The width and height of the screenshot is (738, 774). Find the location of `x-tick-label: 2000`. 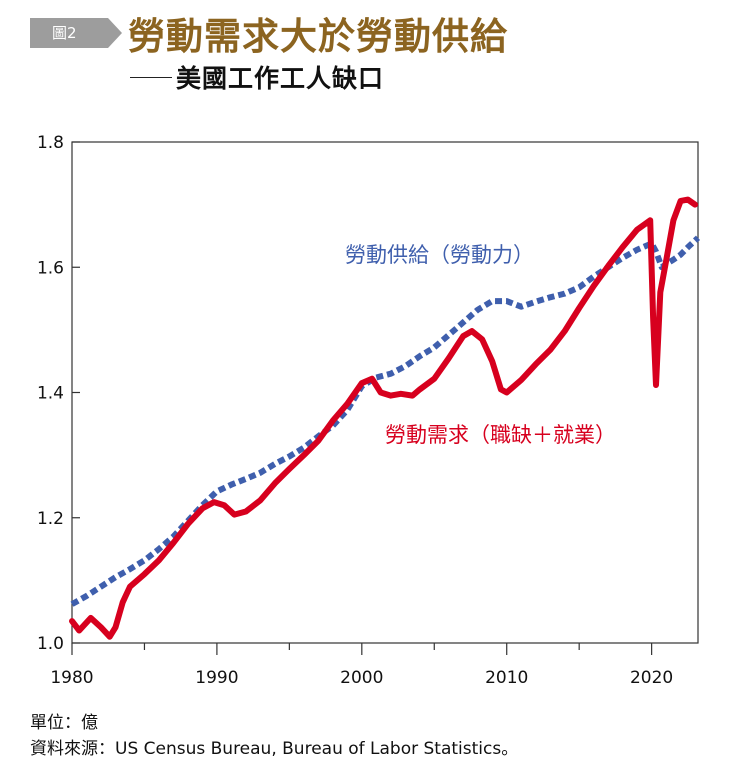

x-tick-label: 2000 is located at coordinates (361, 678).